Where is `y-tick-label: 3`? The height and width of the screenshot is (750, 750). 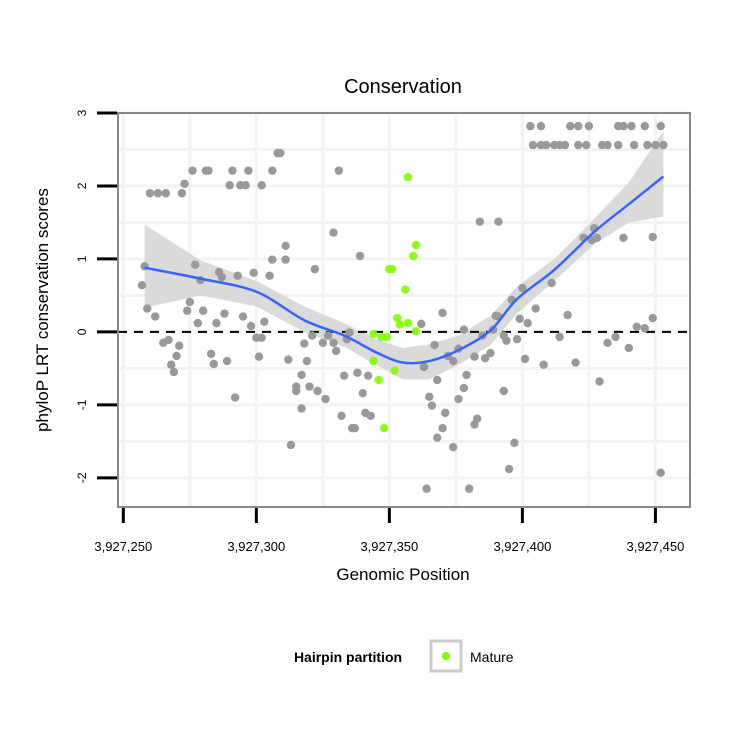 y-tick-label: 3 is located at coordinates (82, 112).